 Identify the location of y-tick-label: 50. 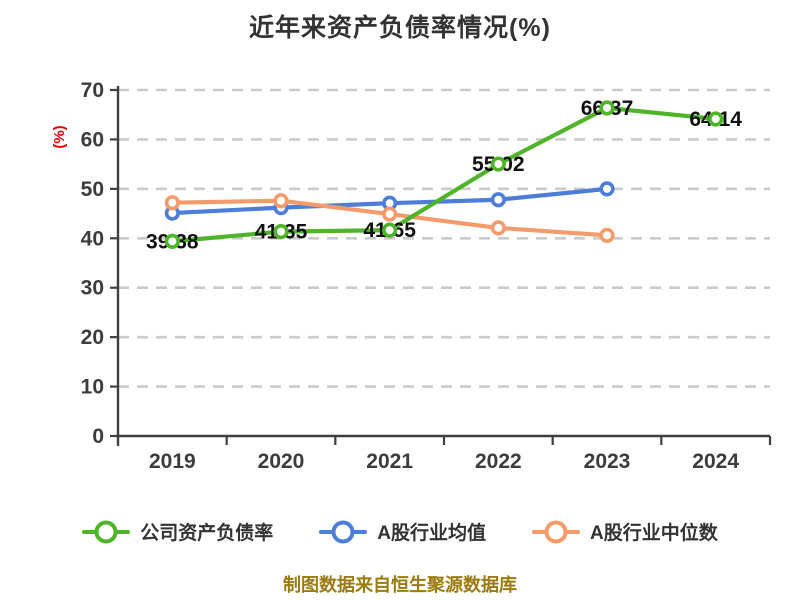
(92, 189).